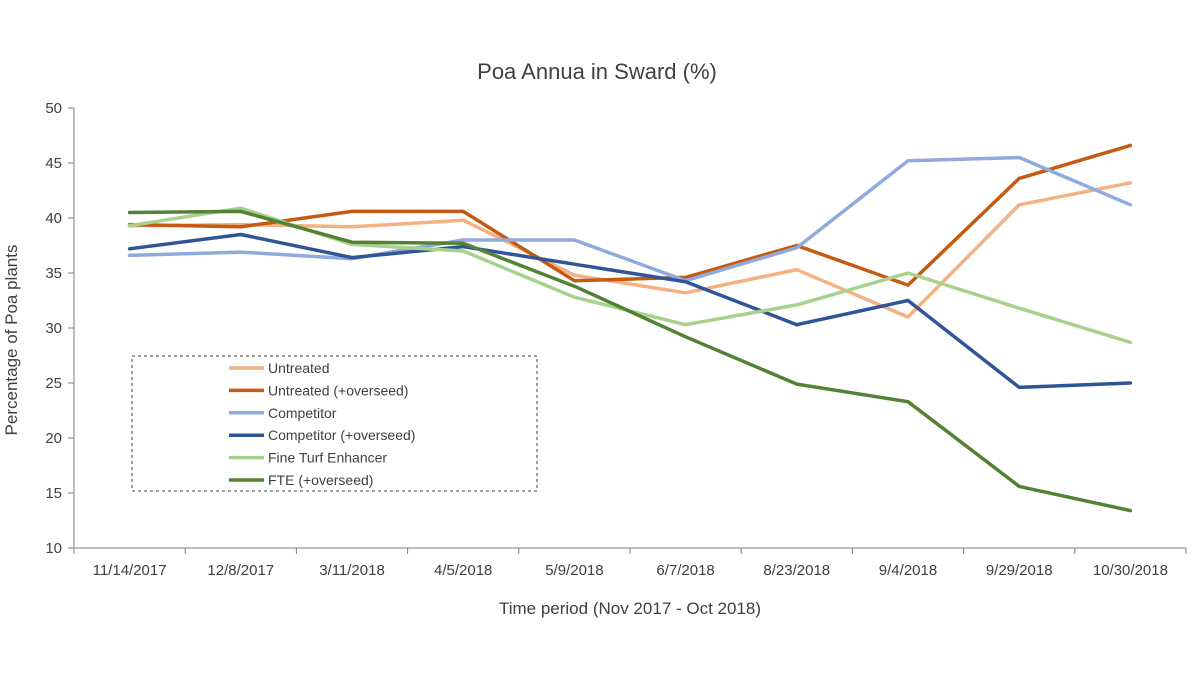 The image size is (1200, 675). Describe the element at coordinates (11, 340) in the screenshot. I see `y-axis-title: Percentage of Poa plants` at that location.